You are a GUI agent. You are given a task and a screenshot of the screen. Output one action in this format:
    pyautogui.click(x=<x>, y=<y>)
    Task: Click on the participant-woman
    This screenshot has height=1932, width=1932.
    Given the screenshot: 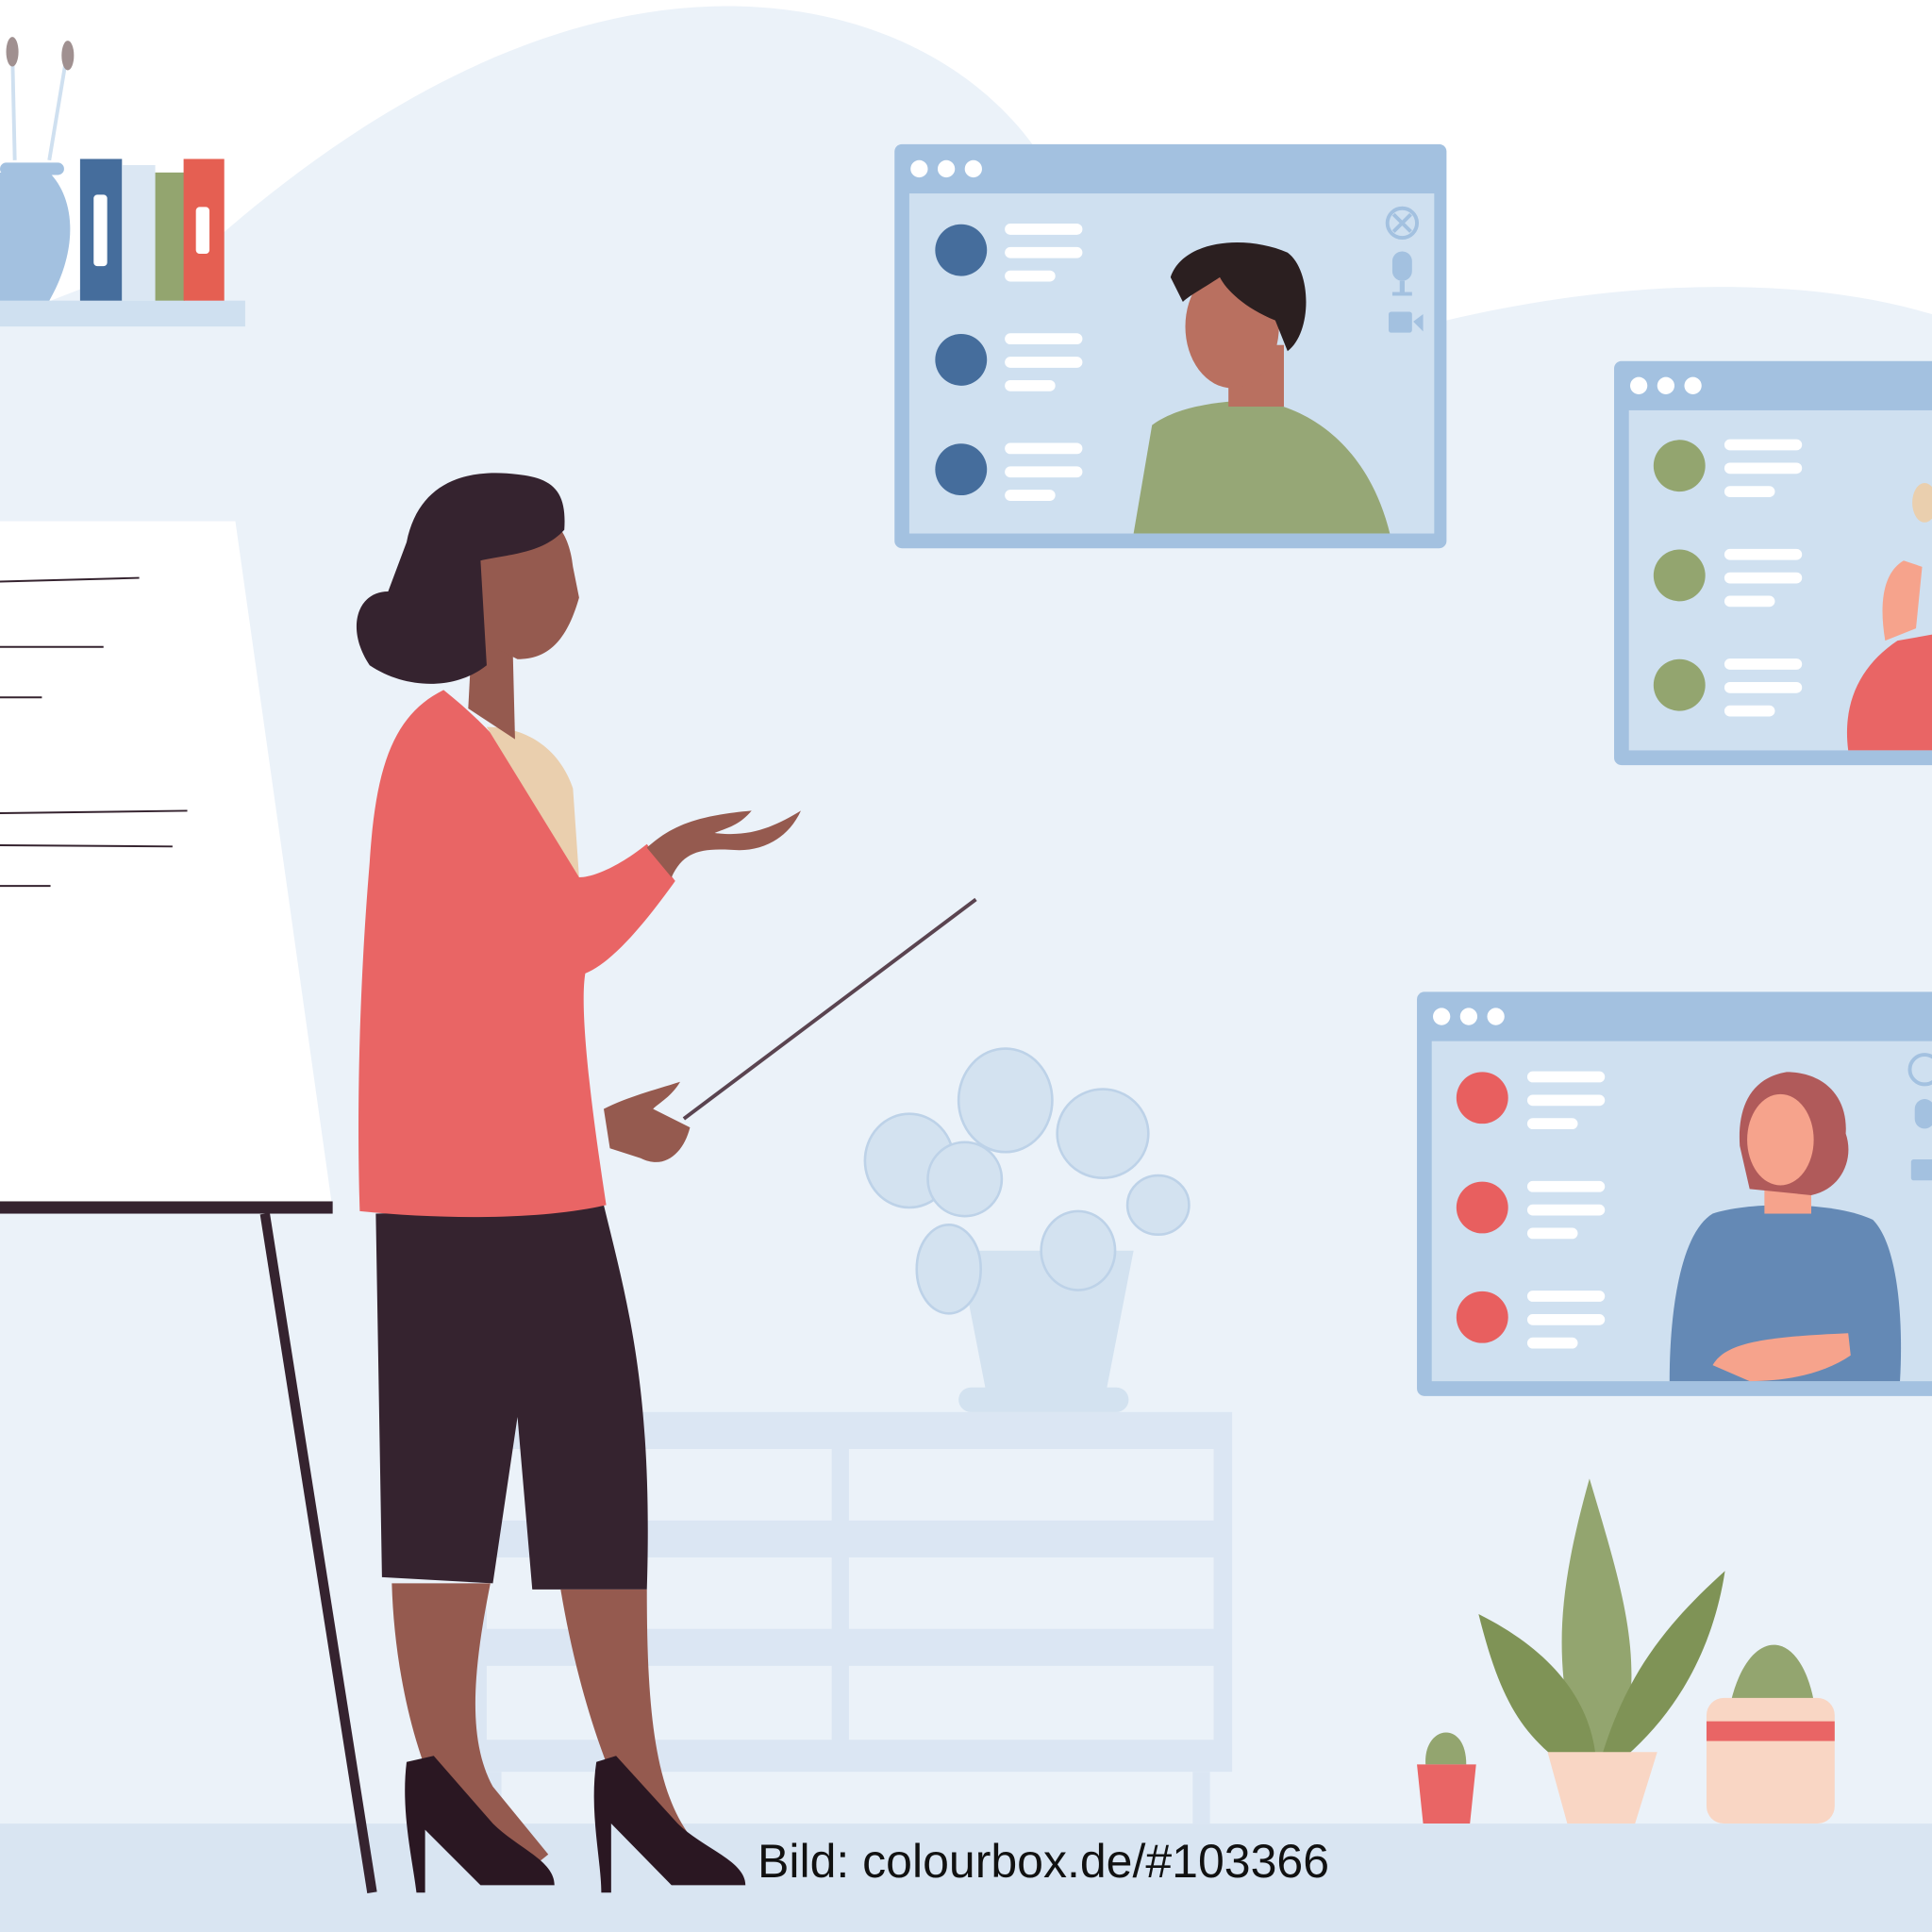 What is the action you would take?
    pyautogui.click(x=1785, y=1227)
    